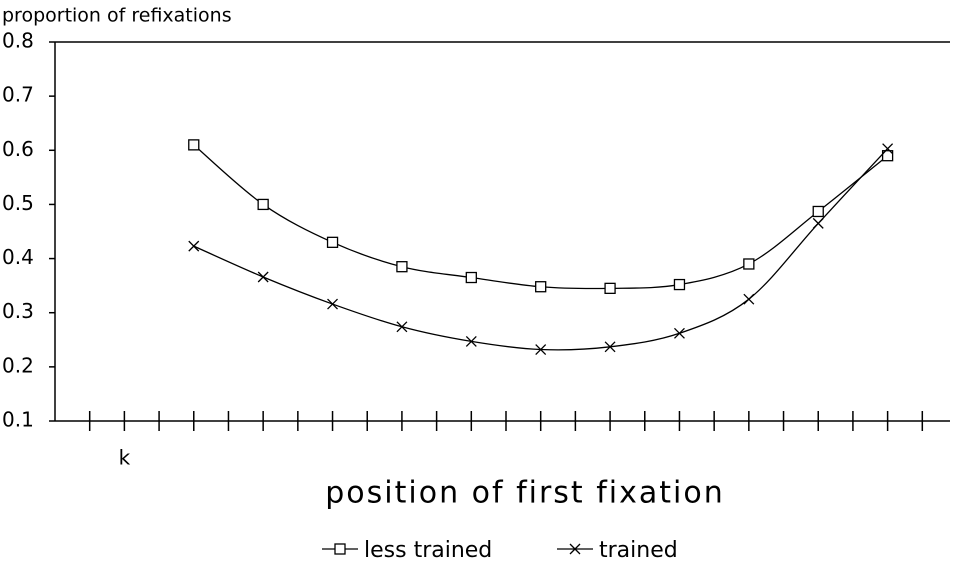 This screenshot has height=569, width=957. What do you see at coordinates (18, 203) in the screenshot?
I see `y-tick-label: 0.5` at bounding box center [18, 203].